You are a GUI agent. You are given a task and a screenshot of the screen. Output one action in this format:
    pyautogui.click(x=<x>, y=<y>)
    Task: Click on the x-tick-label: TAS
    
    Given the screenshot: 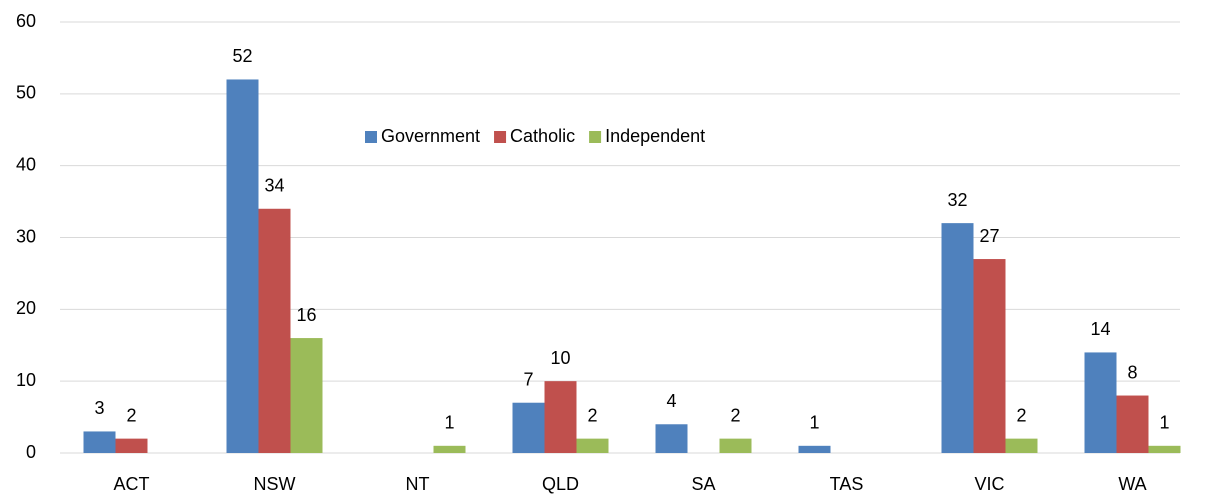 What is the action you would take?
    pyautogui.click(x=847, y=484)
    